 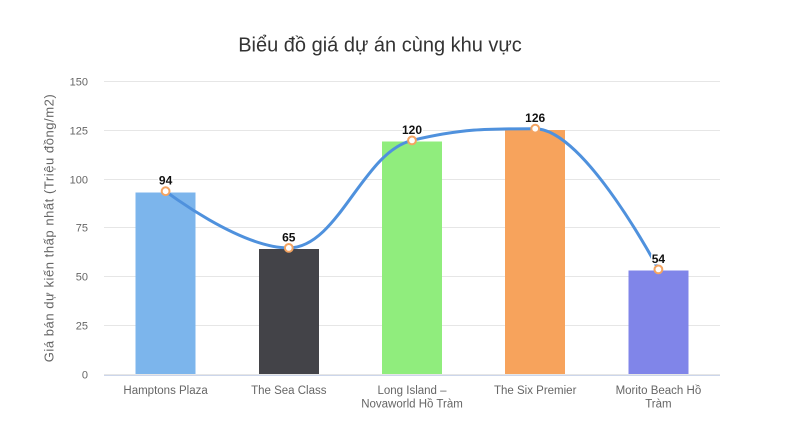 What do you see at coordinates (82, 278) in the screenshot?
I see `svg-text: 50` at bounding box center [82, 278].